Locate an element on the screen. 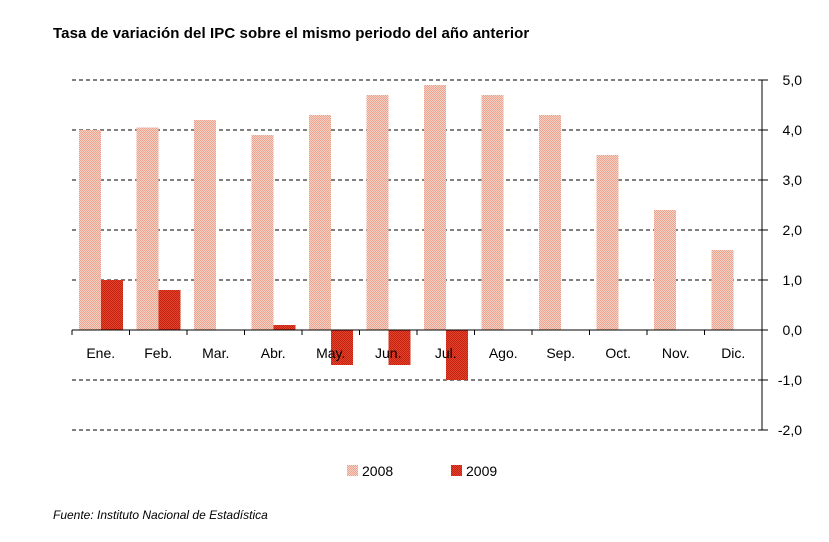 The image size is (829, 542). x-tick-label: Mar. is located at coordinates (215, 353).